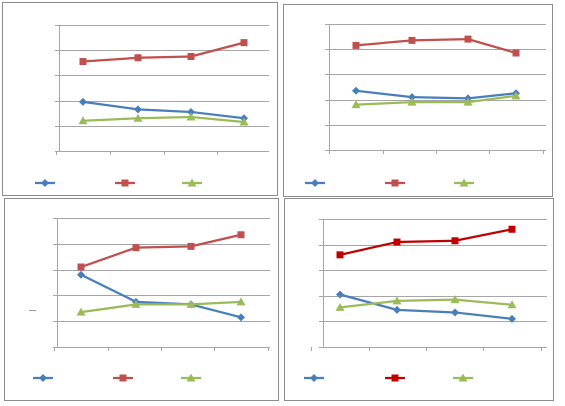  I want to click on stray-tick-mark, so click(32, 310).